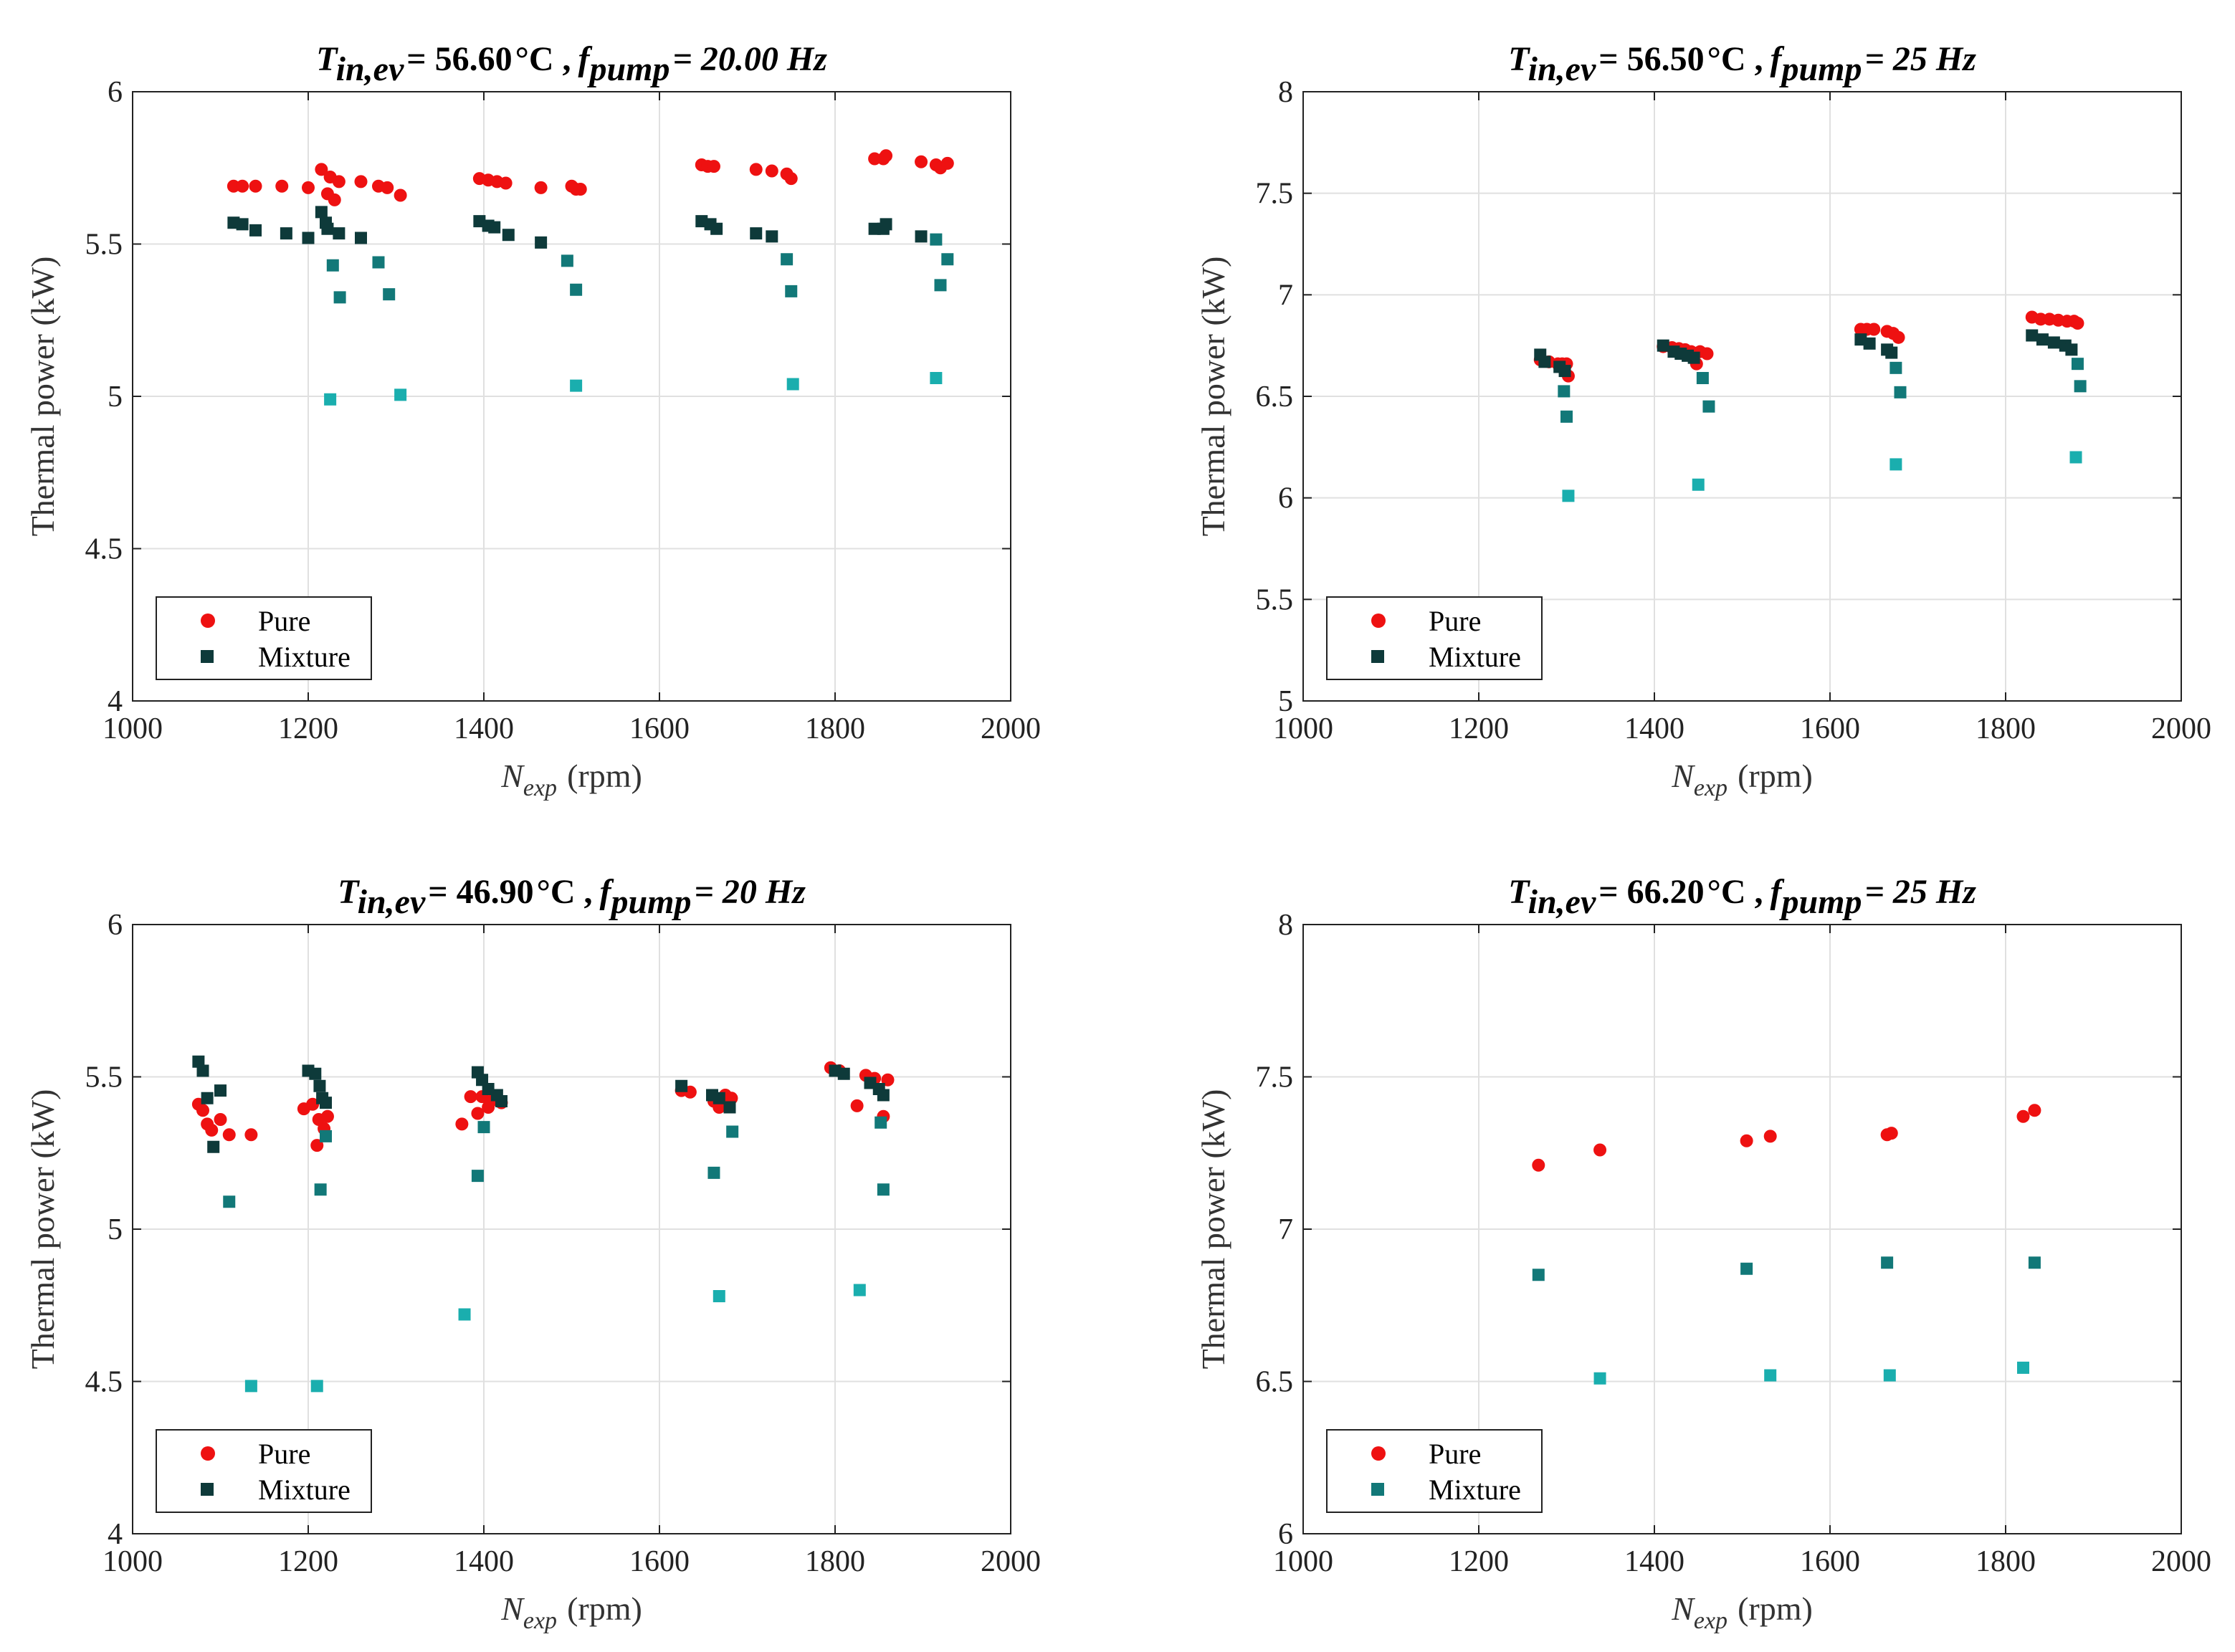 The width and height of the screenshot is (2235, 1652). I want to click on y-tick-label: 7.5, so click(1275, 194).